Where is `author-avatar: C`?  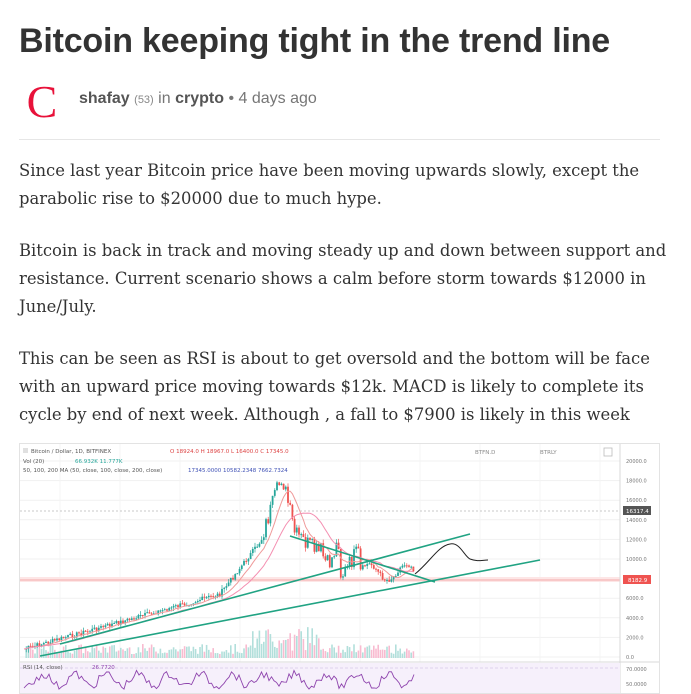 author-avatar: C is located at coordinates (42, 102).